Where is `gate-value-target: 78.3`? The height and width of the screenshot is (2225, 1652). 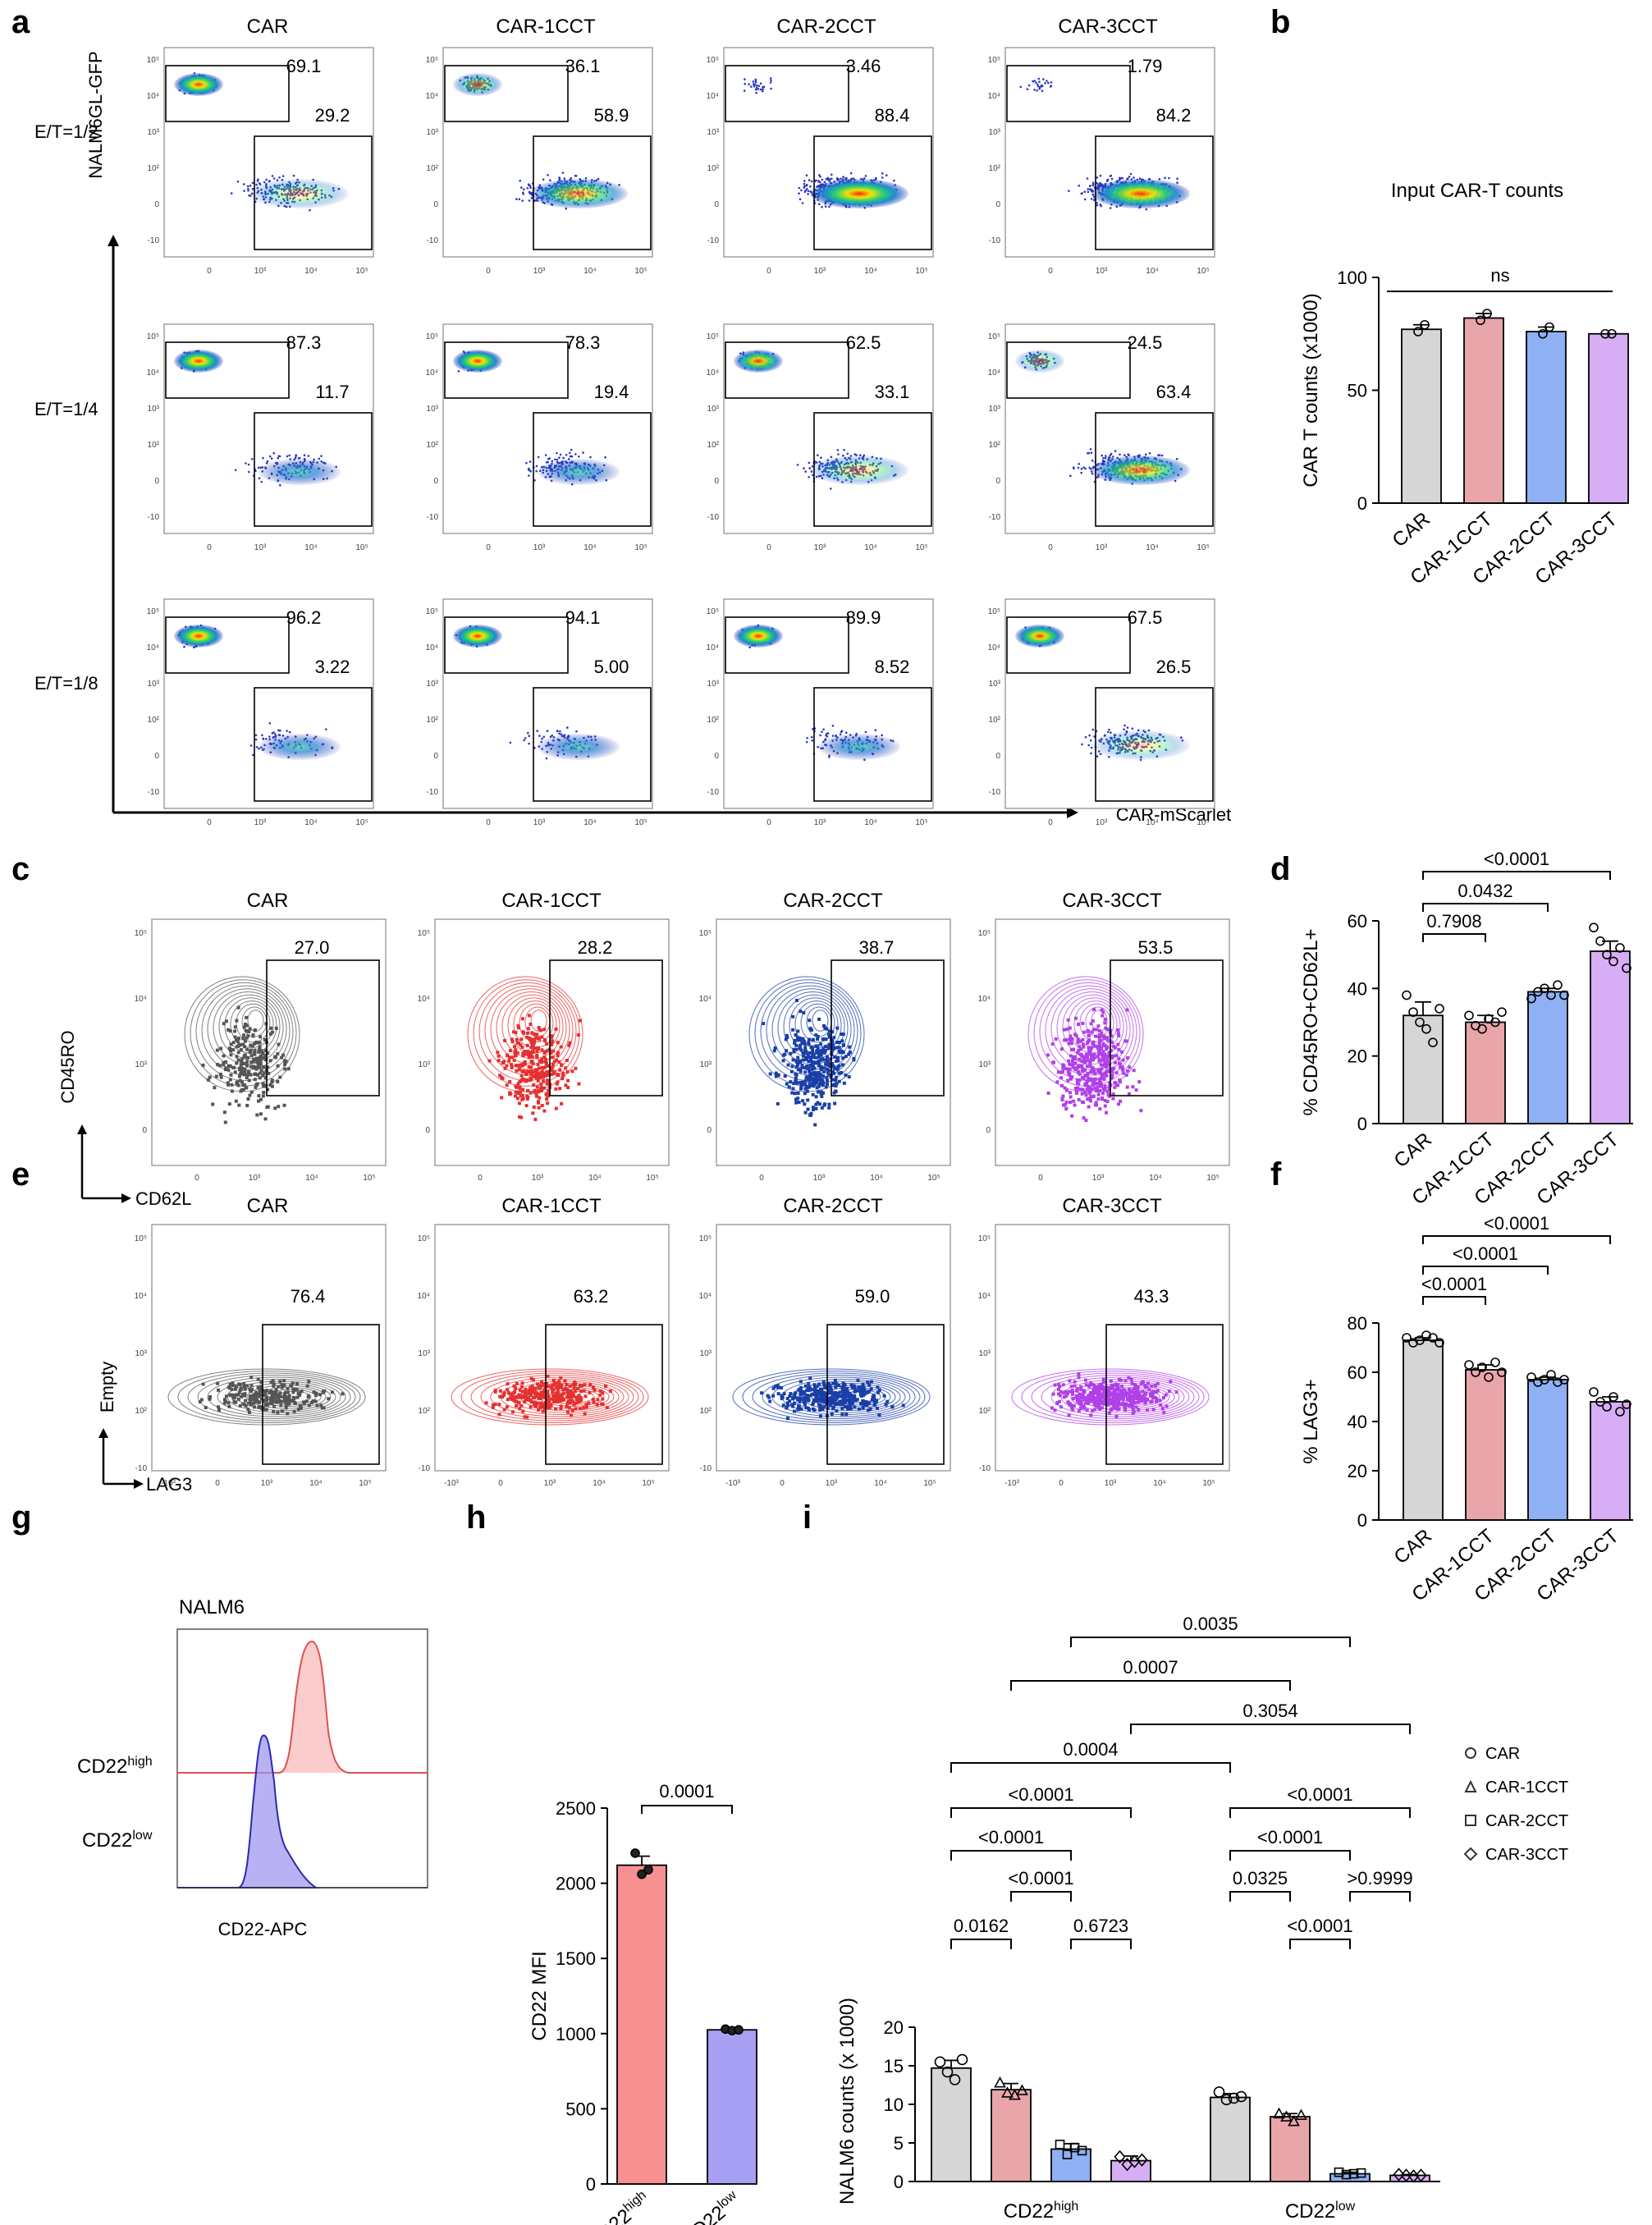
gate-value-target: 78.3 is located at coordinates (583, 342).